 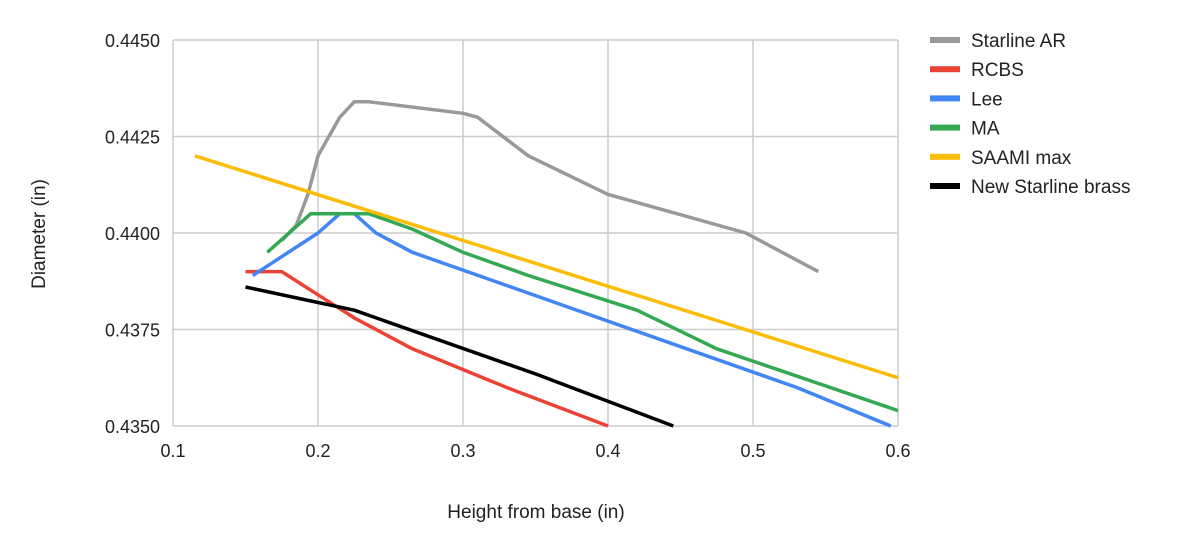 What do you see at coordinates (132, 331) in the screenshot?
I see `y-tick-label: 0.4375` at bounding box center [132, 331].